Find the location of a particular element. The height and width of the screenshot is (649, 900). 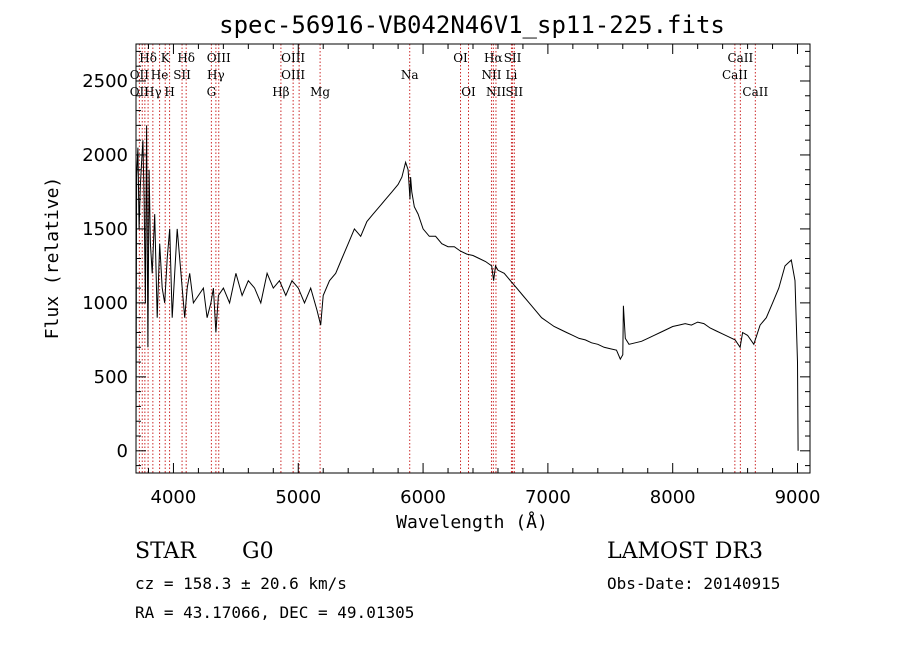

spectral-line-label: Na is located at coordinates (410, 75).